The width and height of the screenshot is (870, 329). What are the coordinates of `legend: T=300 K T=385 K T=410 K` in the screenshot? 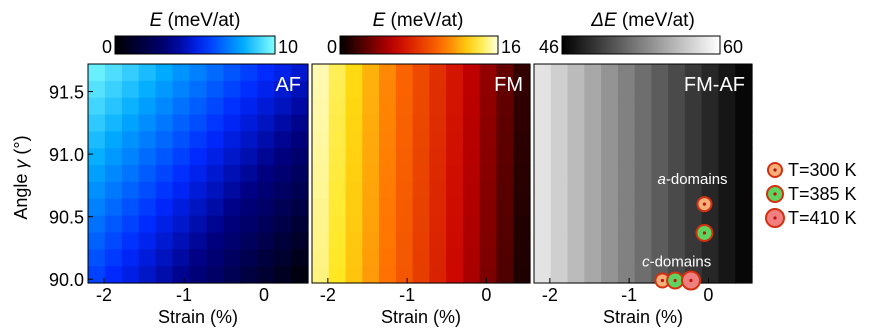 It's located at (811, 194).